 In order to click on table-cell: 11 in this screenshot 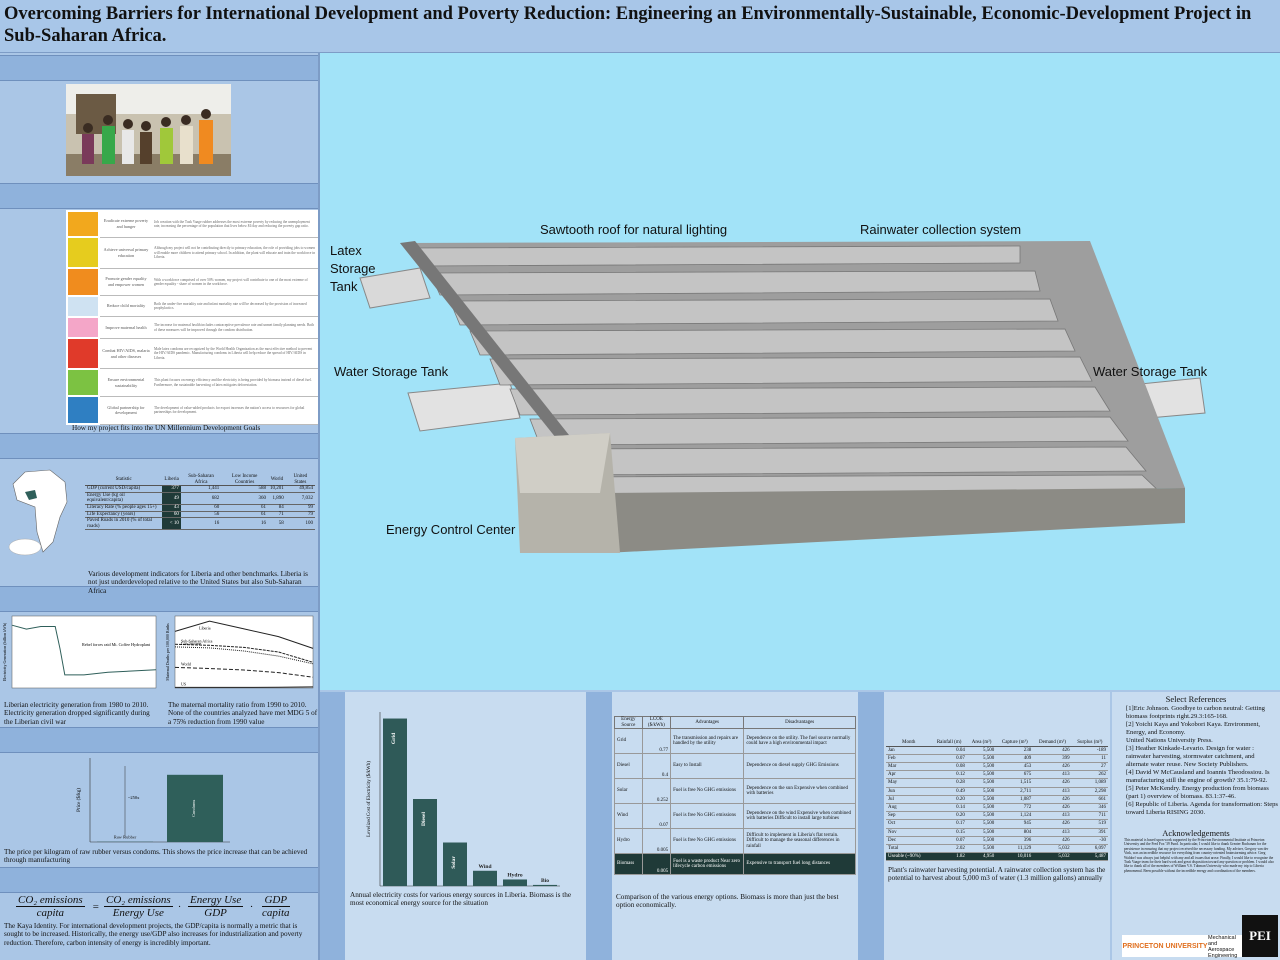, I will do `click(1089, 759)`.